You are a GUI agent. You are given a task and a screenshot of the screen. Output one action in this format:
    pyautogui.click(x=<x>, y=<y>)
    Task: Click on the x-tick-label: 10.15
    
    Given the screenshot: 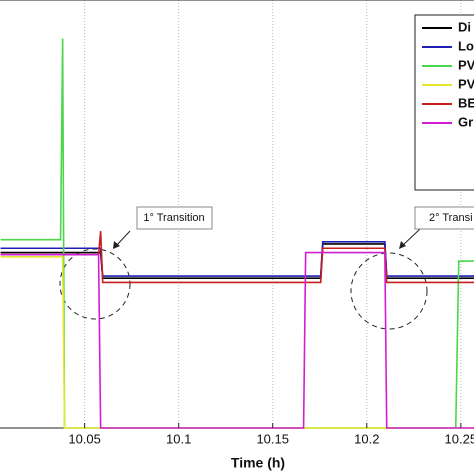 What is the action you would take?
    pyautogui.click(x=272, y=438)
    